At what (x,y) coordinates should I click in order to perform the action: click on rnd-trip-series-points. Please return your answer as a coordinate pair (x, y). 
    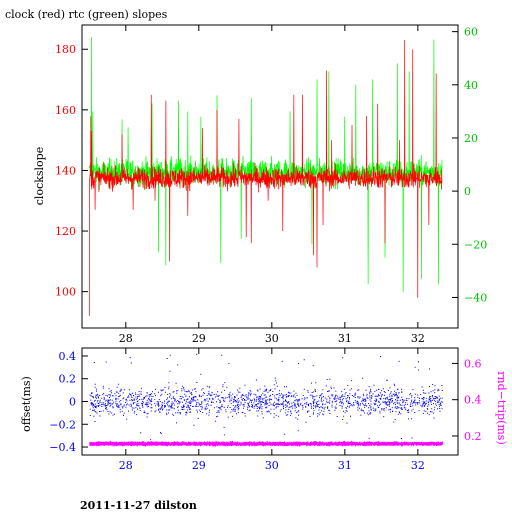
    Looking at the image, I should click on (266, 443).